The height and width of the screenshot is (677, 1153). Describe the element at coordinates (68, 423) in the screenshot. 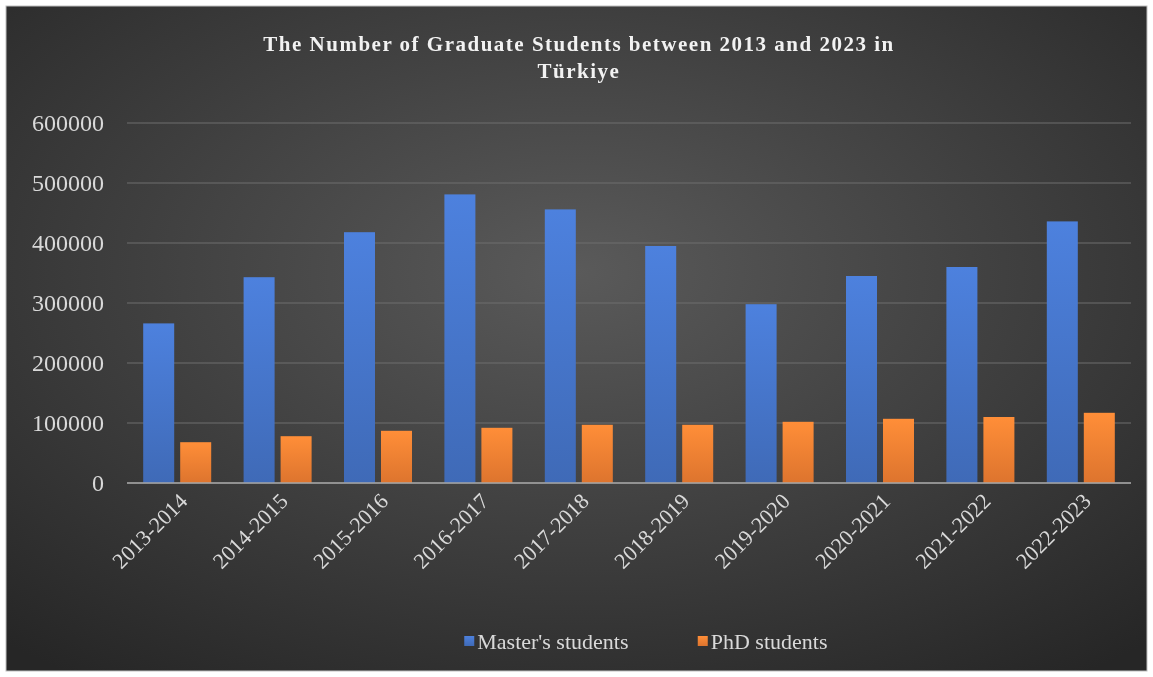

I see `y-tick-label: 100000` at that location.